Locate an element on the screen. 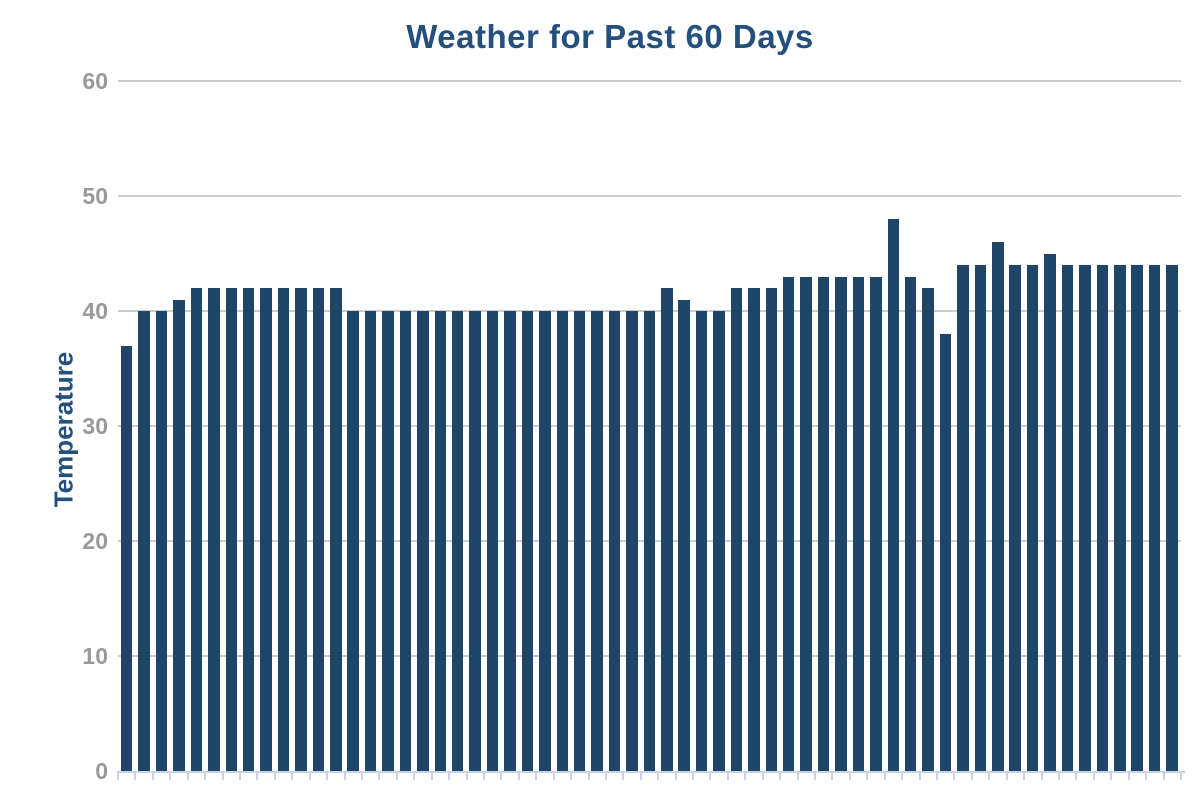 Image resolution: width=1200 pixels, height=800 pixels. chart-title: Weather for Past 60 Days is located at coordinates (610, 36).